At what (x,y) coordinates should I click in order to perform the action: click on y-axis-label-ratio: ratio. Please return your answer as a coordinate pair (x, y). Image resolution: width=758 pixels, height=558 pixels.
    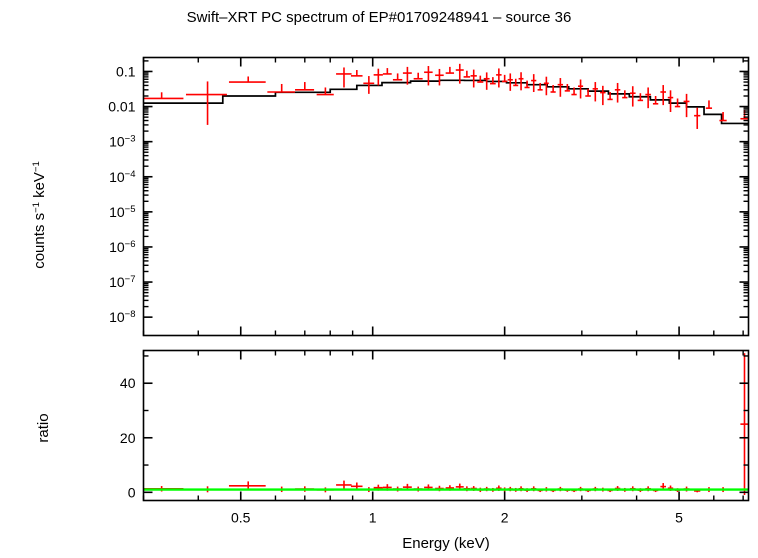
    Looking at the image, I should click on (43, 427).